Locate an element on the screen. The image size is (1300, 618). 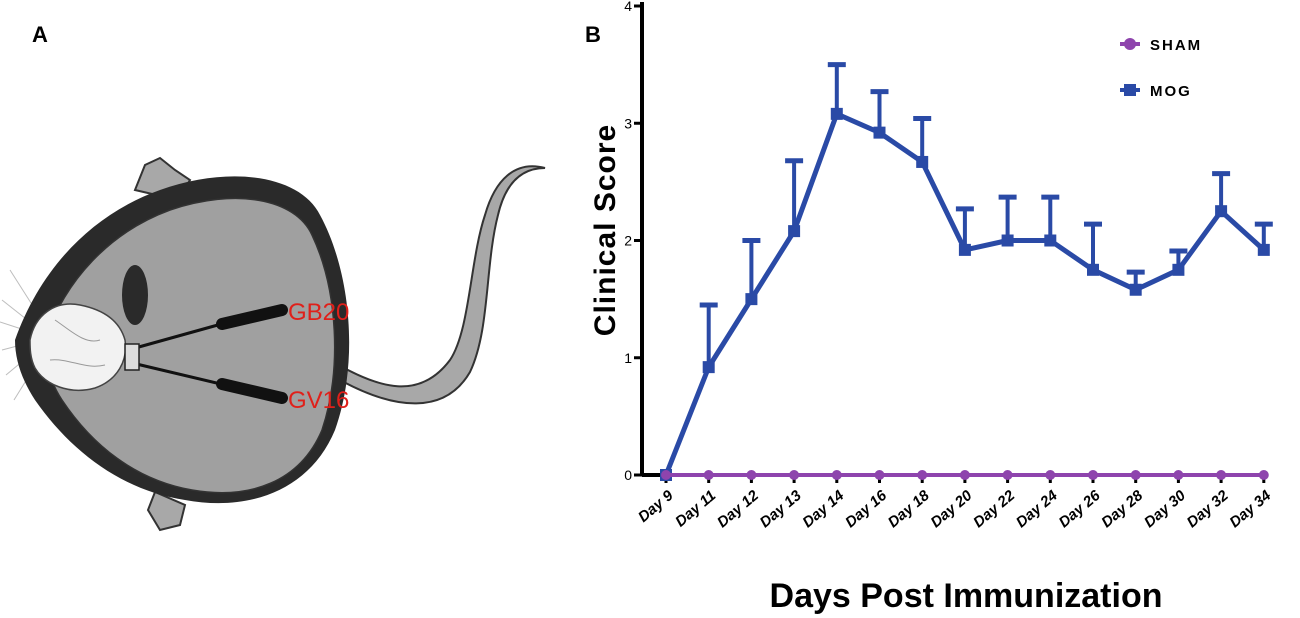
y-tick-label: 4 is located at coordinates (628, 7).